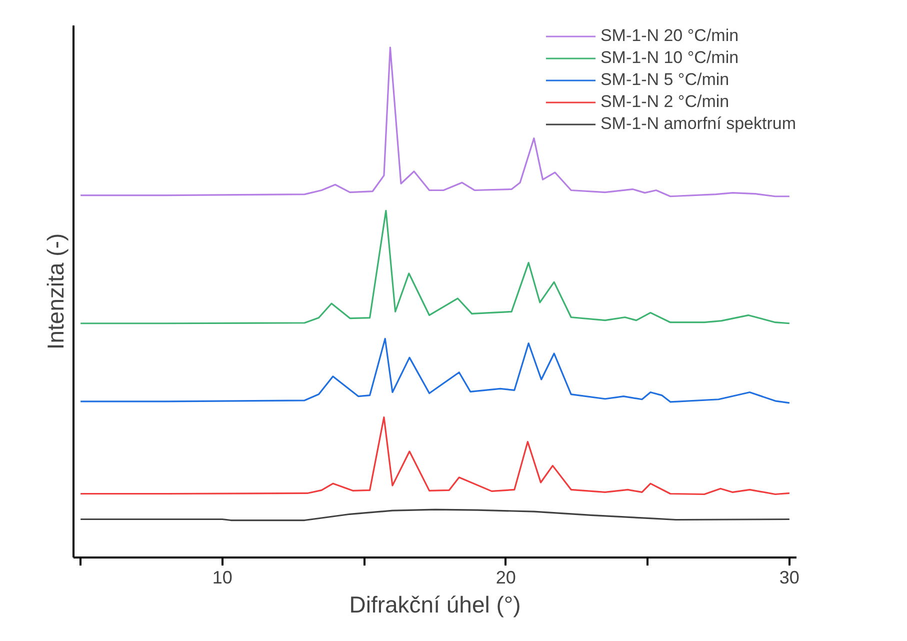  What do you see at coordinates (665, 102) in the screenshot?
I see `legend-label: SM-1-N 2 °C/min` at bounding box center [665, 102].